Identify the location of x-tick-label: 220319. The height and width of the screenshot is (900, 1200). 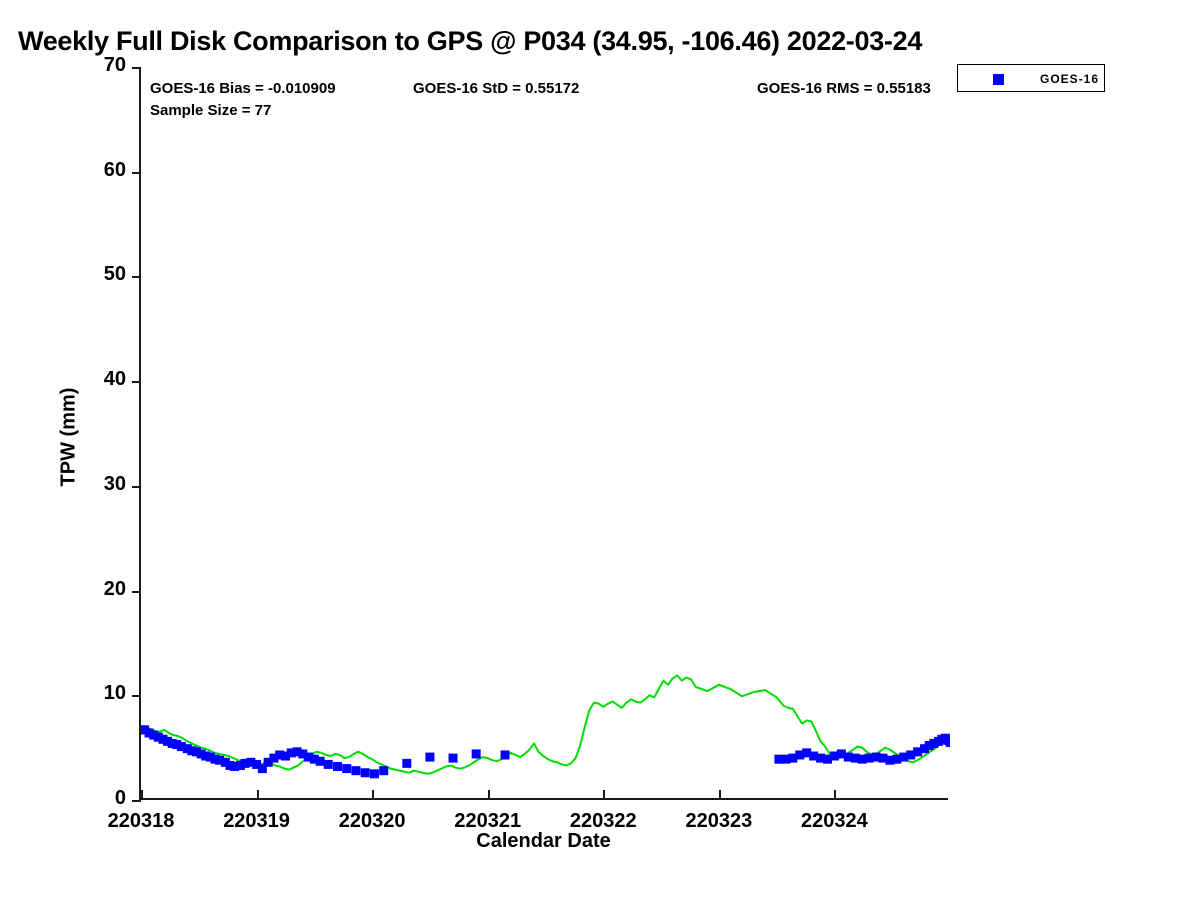
(256, 821).